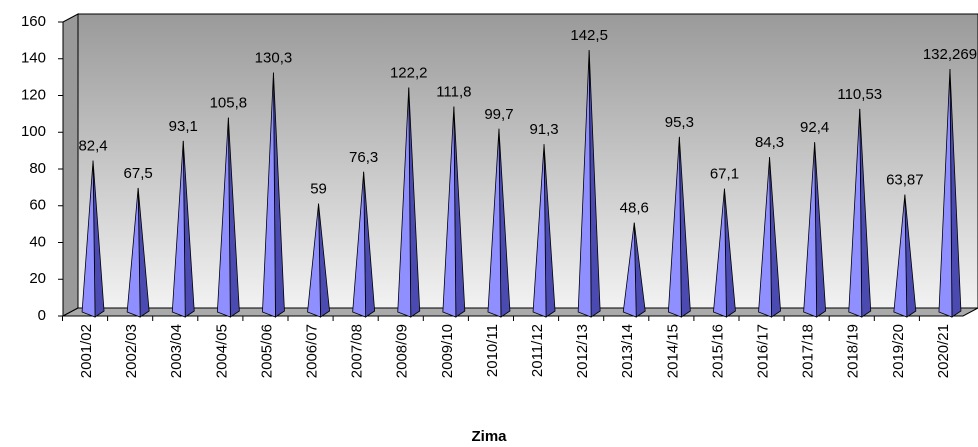 This screenshot has height=447, width=978. Describe the element at coordinates (679, 122) in the screenshot. I see `value-label: 95,3` at that location.